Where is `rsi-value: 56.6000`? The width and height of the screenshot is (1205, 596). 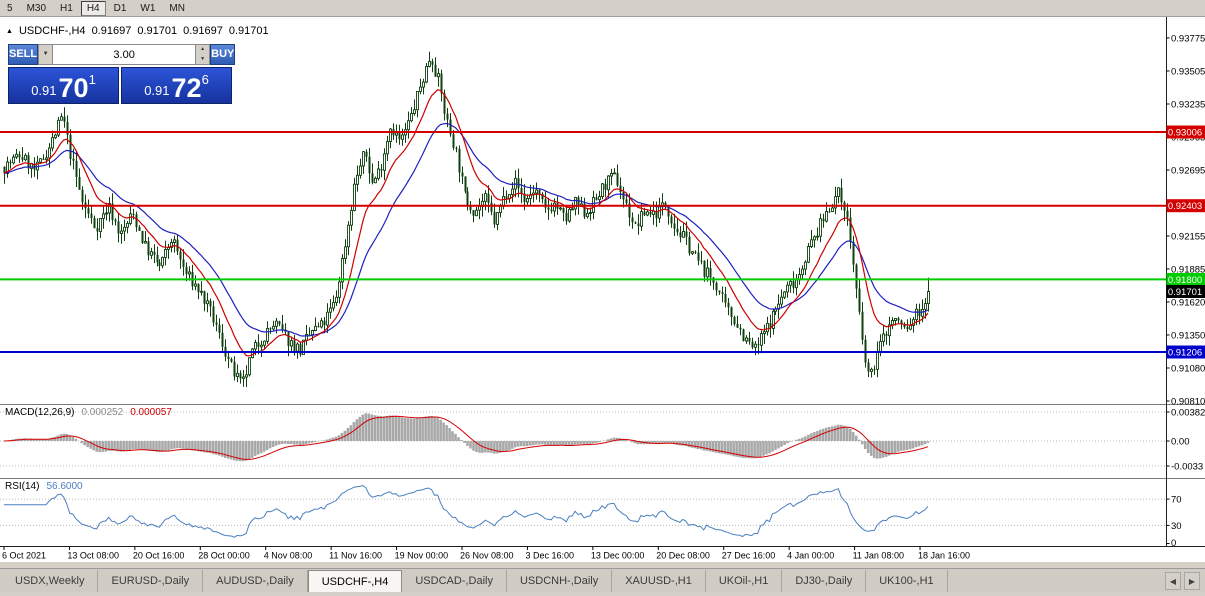
rsi-value: 56.6000 is located at coordinates (64, 486).